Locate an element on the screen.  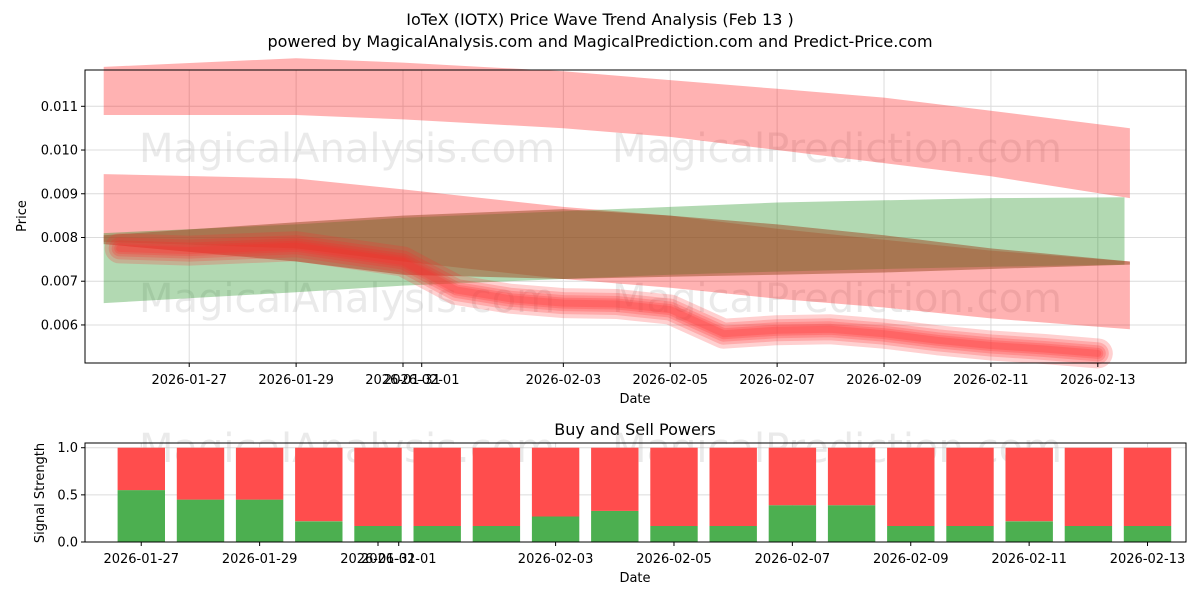
signal-x-tick-label: 2026-02-11 is located at coordinates (1029, 559).